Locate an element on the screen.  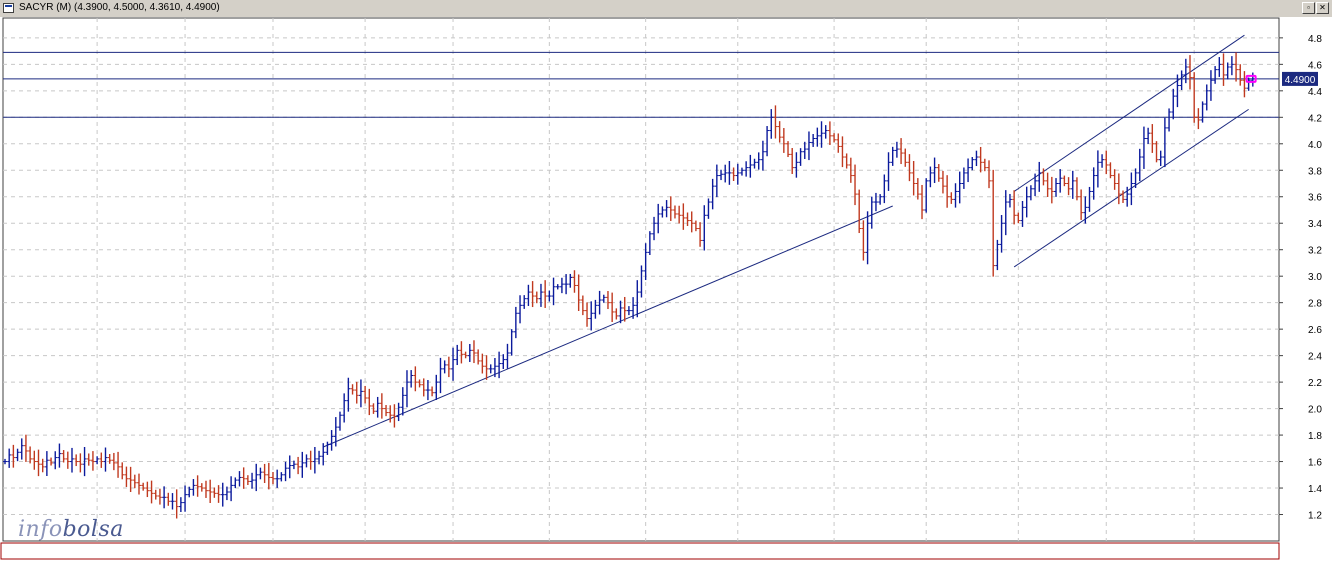
close-button: ✕ is located at coordinates (1322, 8).